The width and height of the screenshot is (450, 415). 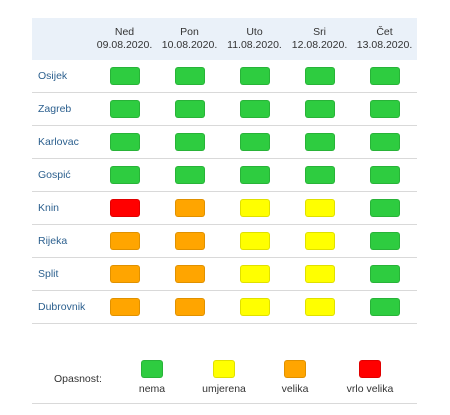 What do you see at coordinates (62, 208) in the screenshot?
I see `city-link-knin: Knin` at bounding box center [62, 208].